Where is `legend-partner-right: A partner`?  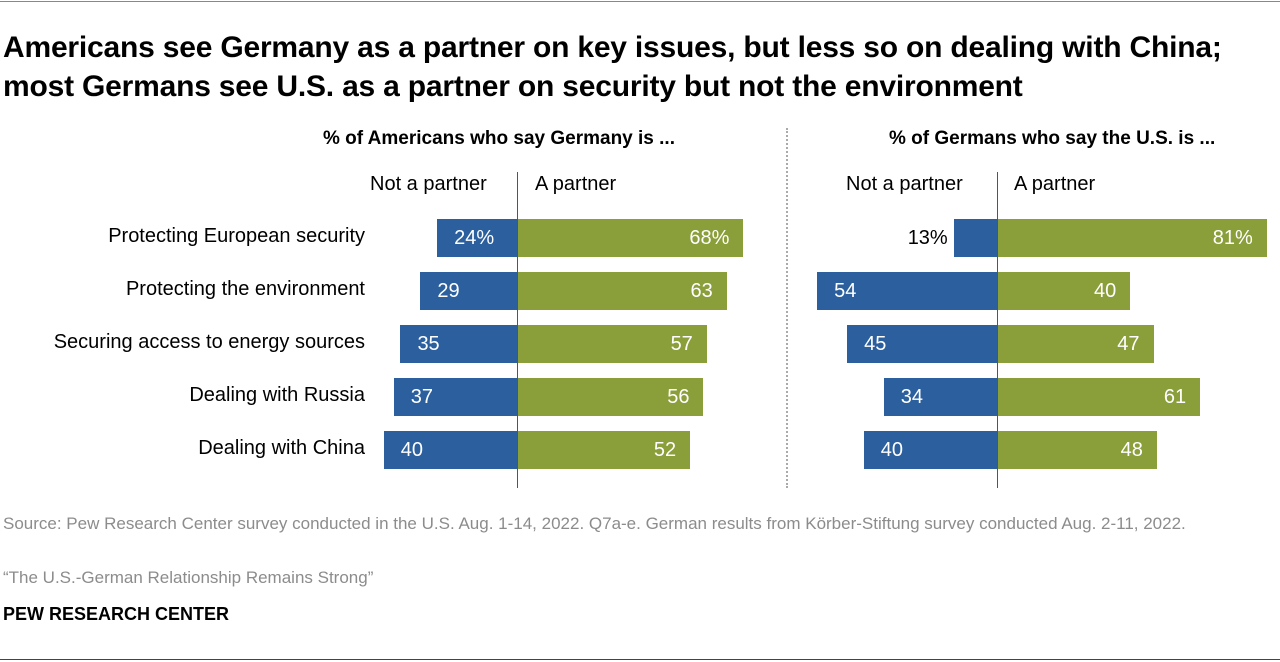 legend-partner-right: A partner is located at coordinates (1055, 184).